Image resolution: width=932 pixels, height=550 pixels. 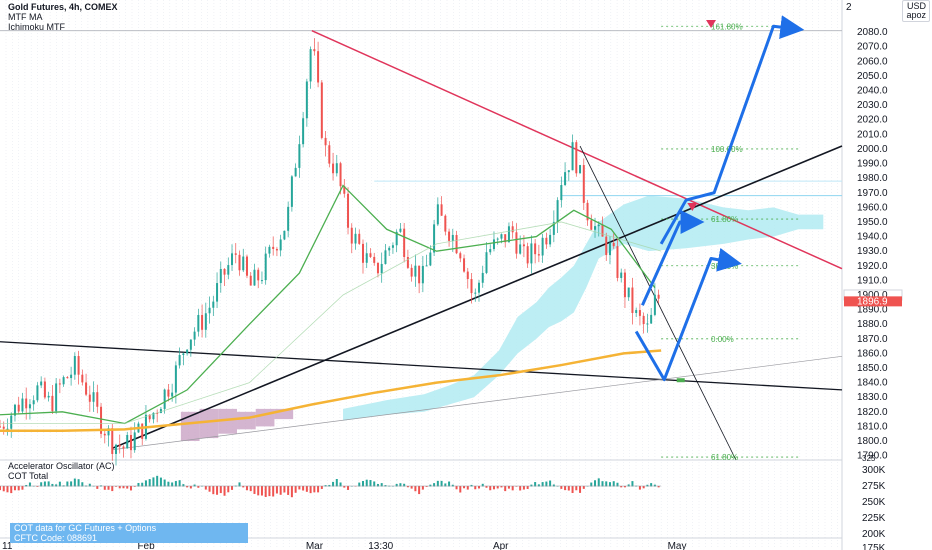 I want to click on price-tick: 1910.0, so click(x=872, y=280).